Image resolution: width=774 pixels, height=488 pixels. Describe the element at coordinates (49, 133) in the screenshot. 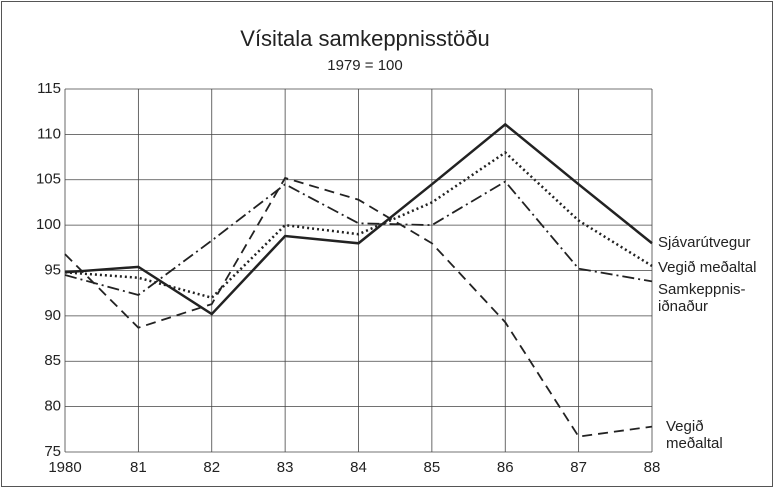

I see `y-tick-label: 110` at that location.